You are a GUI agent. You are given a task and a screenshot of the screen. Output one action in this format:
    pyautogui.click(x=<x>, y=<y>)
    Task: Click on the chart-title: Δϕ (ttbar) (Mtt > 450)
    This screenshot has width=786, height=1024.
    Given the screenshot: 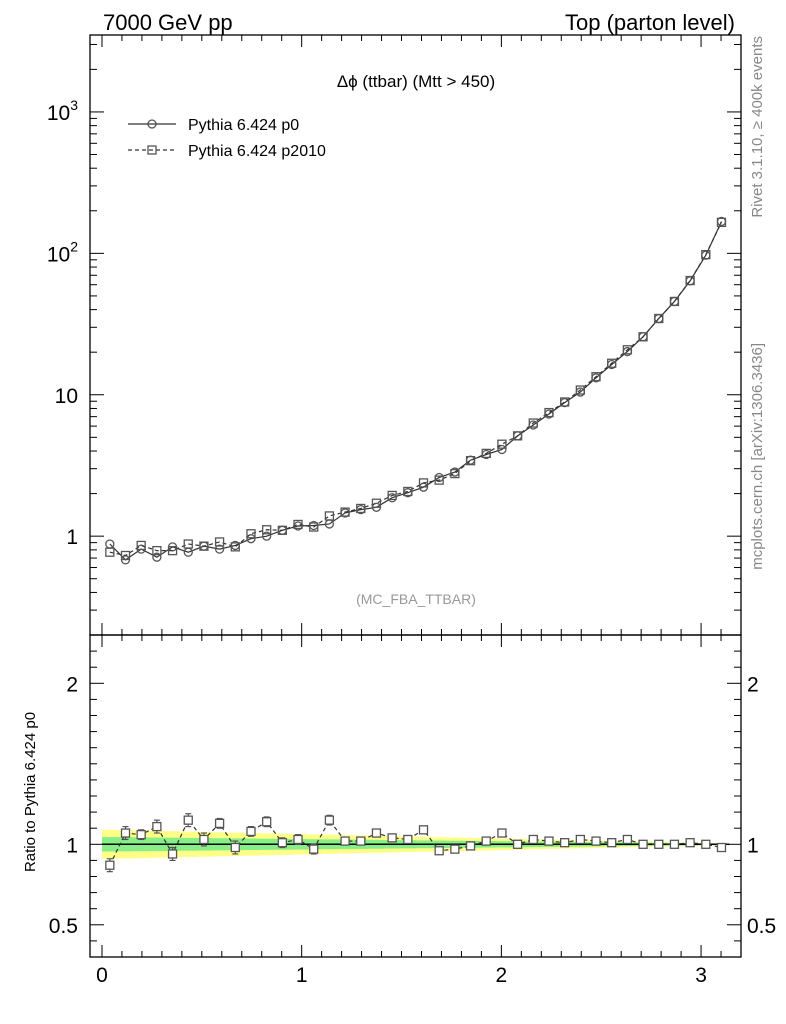 What is the action you would take?
    pyautogui.click(x=416, y=81)
    